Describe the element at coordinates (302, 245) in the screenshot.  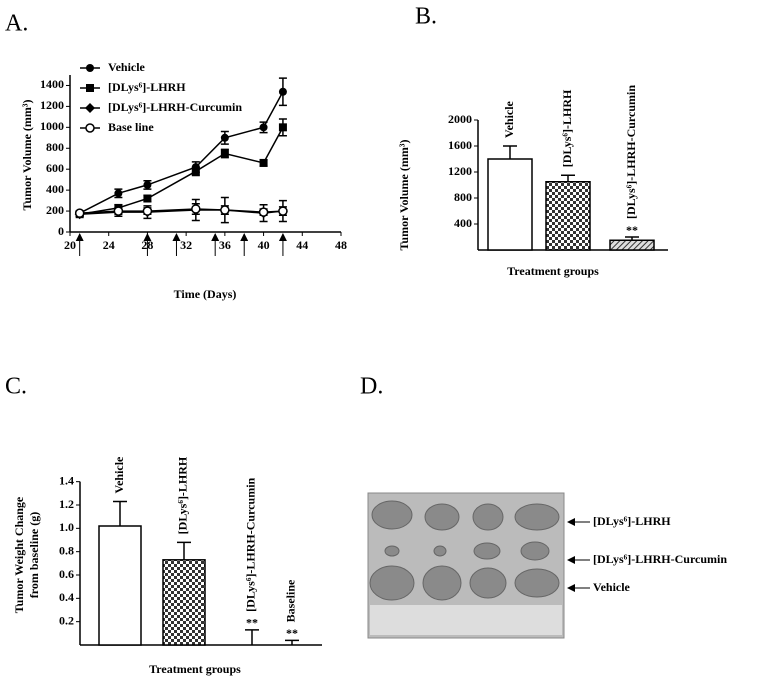
I see `x-tick-label: 44` at that location.